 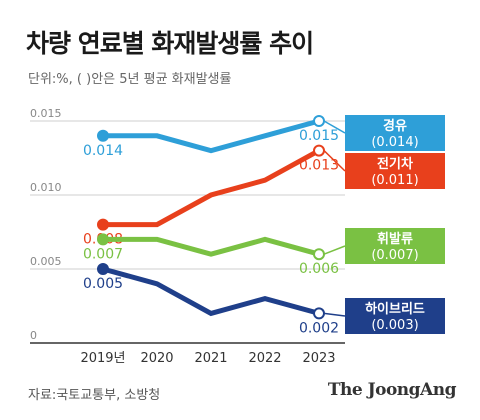 I want to click on legend-series-name: 경유, so click(x=395, y=126).